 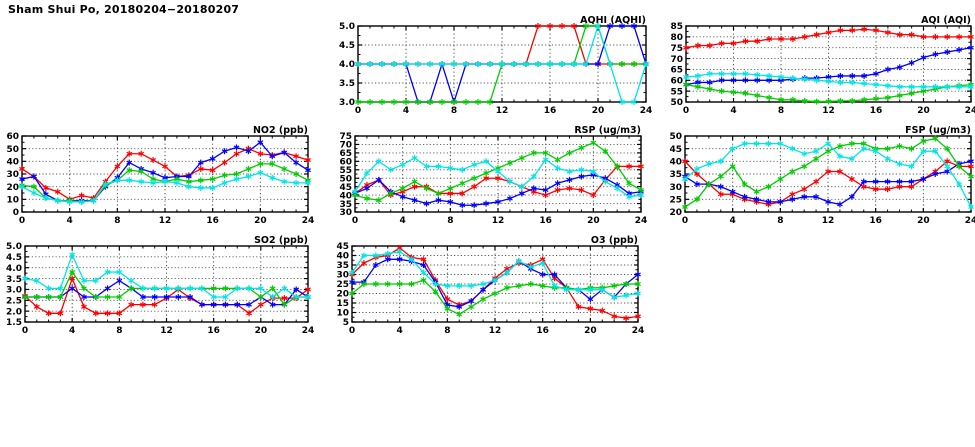 What do you see at coordinates (613, 20) in the screenshot?
I see `panel-title-aqhi: AQHI (AQHI)` at bounding box center [613, 20].